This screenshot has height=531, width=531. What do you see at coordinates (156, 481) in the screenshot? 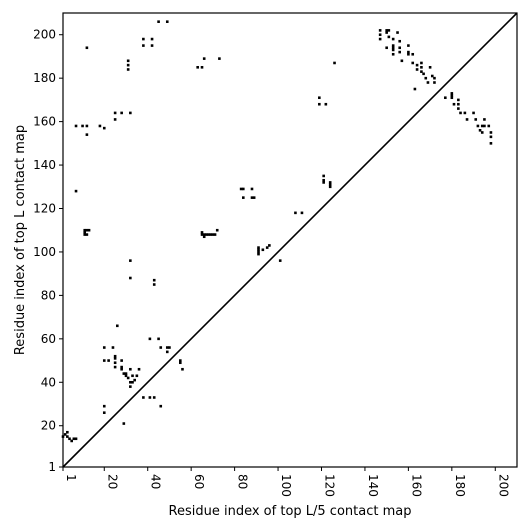
I see `x-tick-label: 40` at bounding box center [156, 481].